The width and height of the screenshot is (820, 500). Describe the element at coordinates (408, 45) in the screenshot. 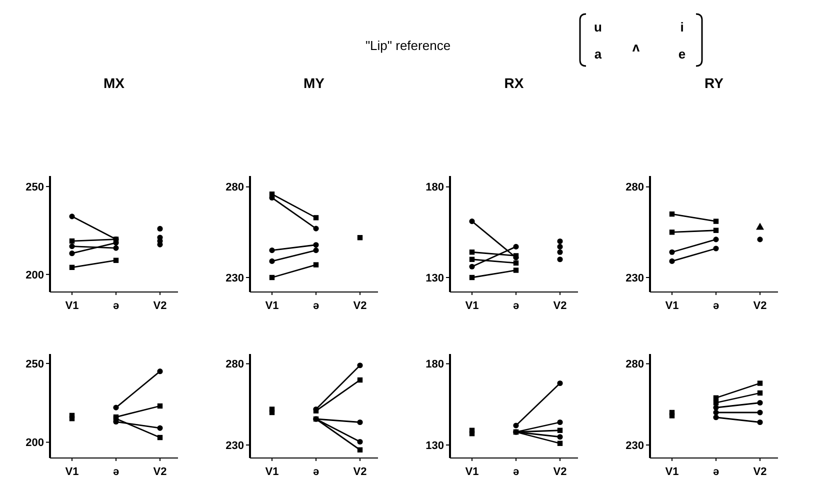

I see `text: "Lip" reference` at that location.